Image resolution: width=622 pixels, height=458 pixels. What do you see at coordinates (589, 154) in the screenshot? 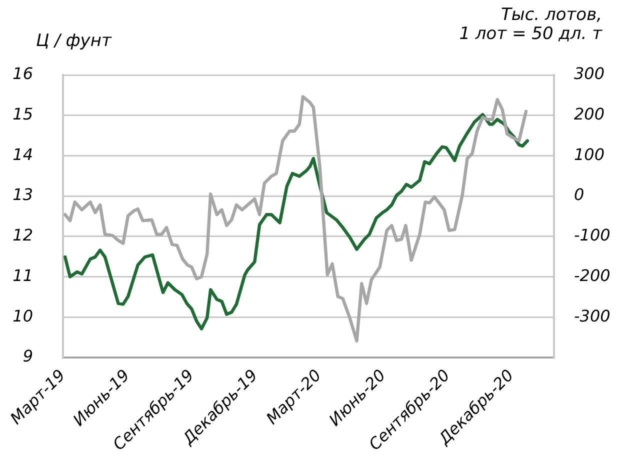
I see `y2-tick-label: 100` at bounding box center [589, 154].